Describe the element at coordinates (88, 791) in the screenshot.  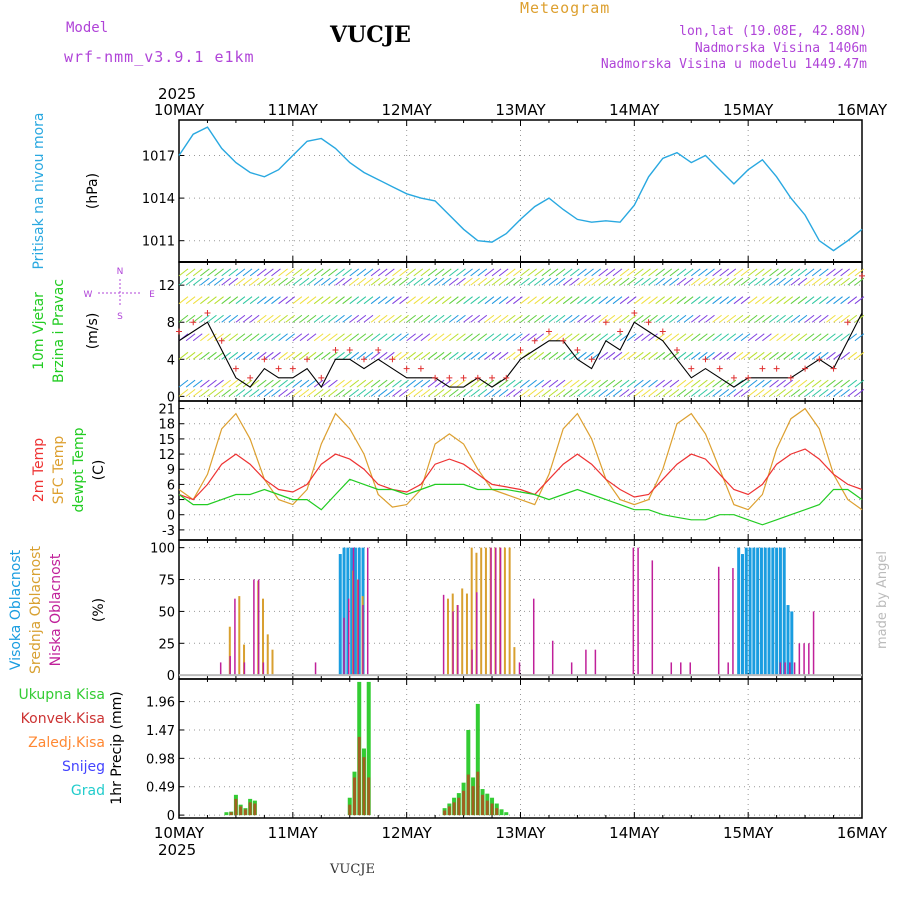
I see `precip-legend-4: Grad` at that location.